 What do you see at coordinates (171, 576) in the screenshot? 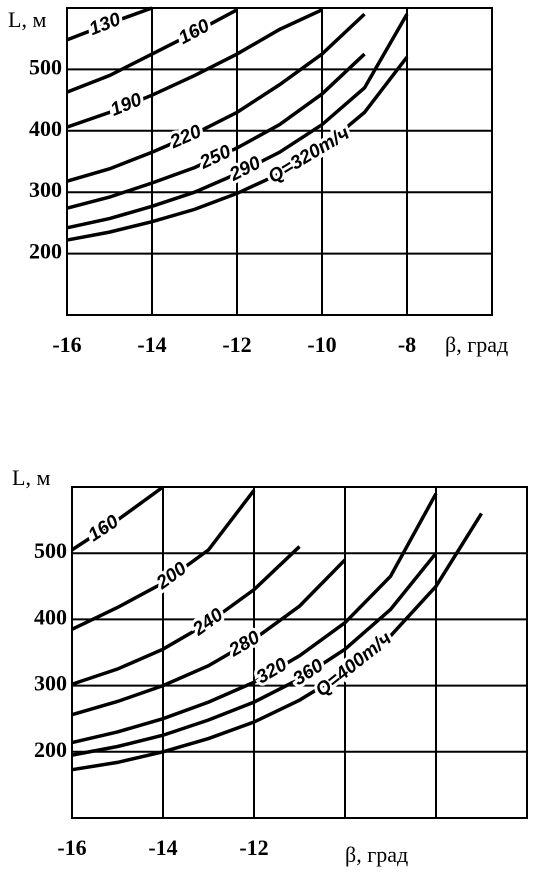
I see `curve-label: 200` at bounding box center [171, 576].